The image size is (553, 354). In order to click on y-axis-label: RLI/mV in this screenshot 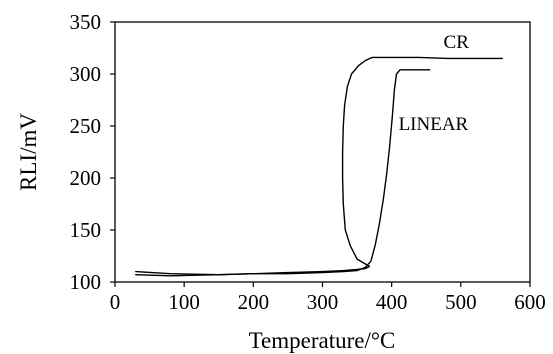, I will do `click(28, 152)`.